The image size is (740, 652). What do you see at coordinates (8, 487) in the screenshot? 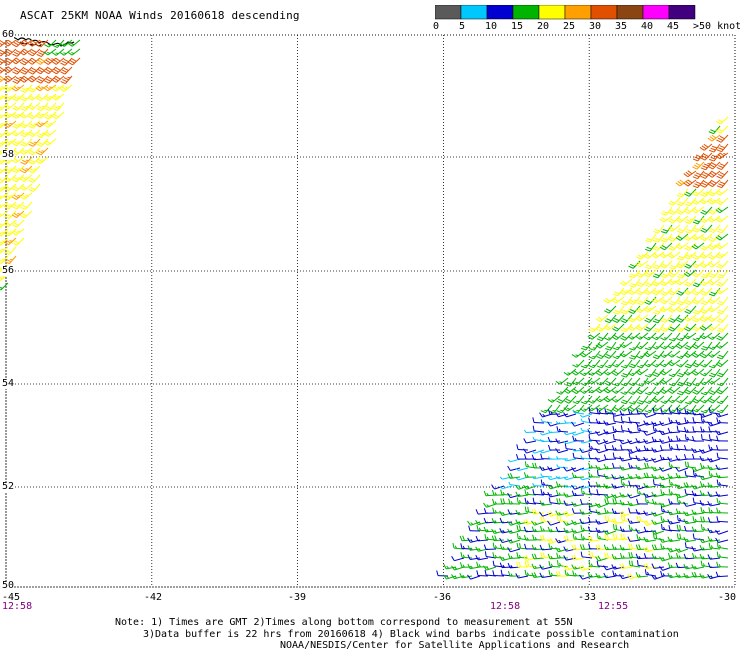
I see `lat-label: 52` at bounding box center [8, 487].